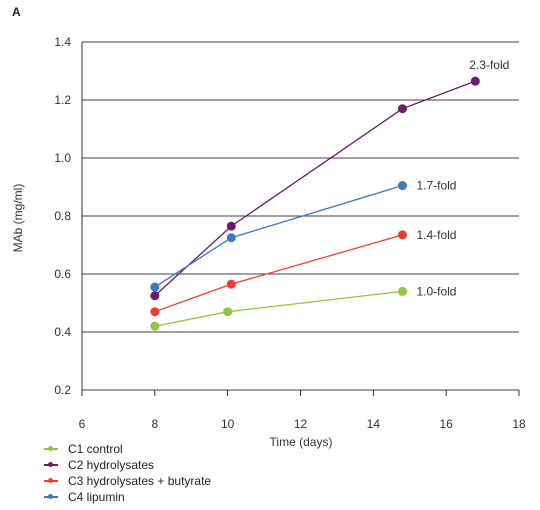  Describe the element at coordinates (436, 186) in the screenshot. I see `fold-annotation: 1.7-fold` at that location.